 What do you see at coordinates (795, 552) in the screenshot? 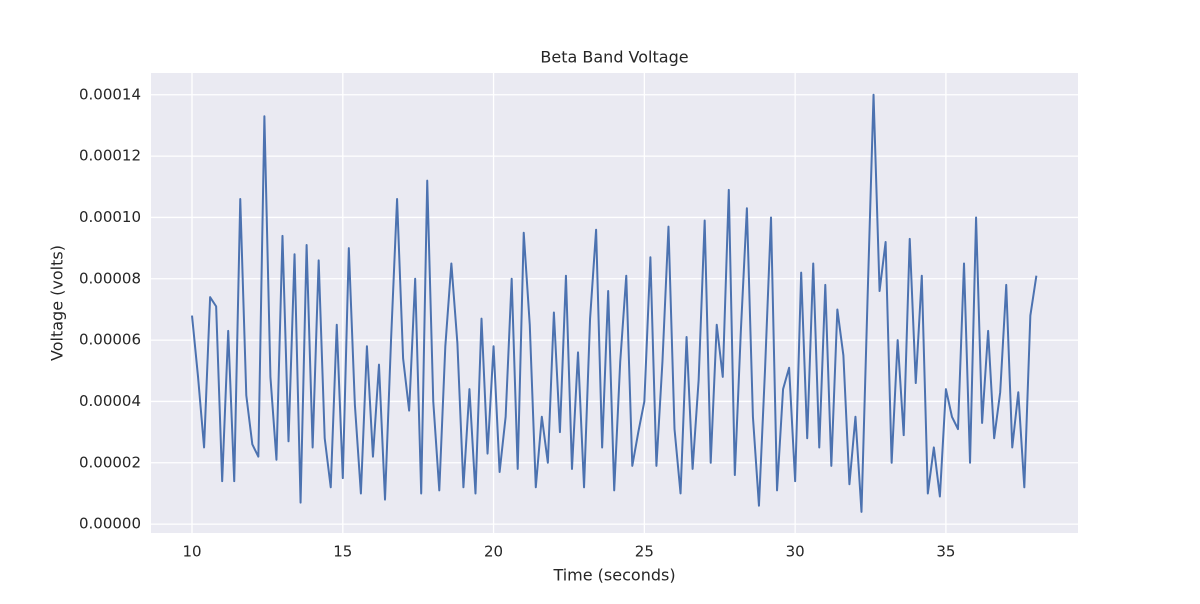
I see `x-tick-label: 30` at bounding box center [795, 552].